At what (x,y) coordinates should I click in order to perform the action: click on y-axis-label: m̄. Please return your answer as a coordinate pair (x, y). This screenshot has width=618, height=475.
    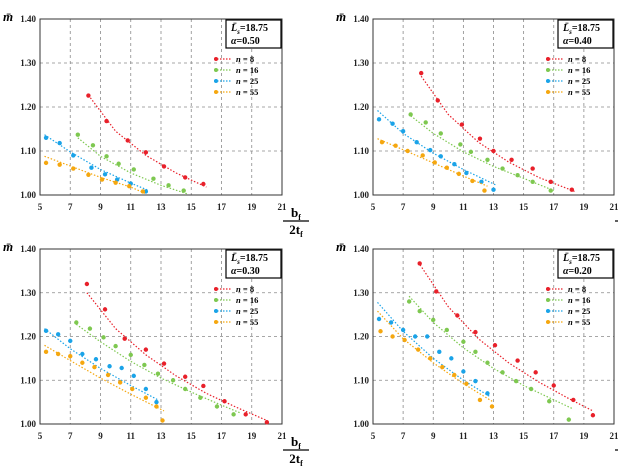
    Looking at the image, I should click on (341, 246).